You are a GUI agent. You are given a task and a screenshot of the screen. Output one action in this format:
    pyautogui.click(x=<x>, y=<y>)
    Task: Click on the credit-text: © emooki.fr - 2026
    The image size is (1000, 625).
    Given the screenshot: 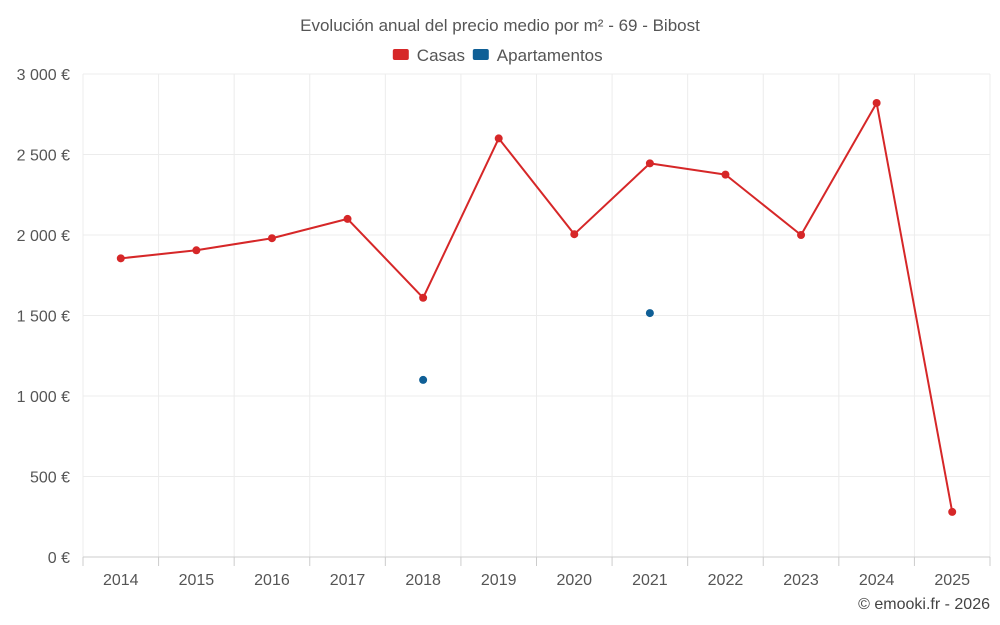 What is the action you would take?
    pyautogui.click(x=924, y=604)
    